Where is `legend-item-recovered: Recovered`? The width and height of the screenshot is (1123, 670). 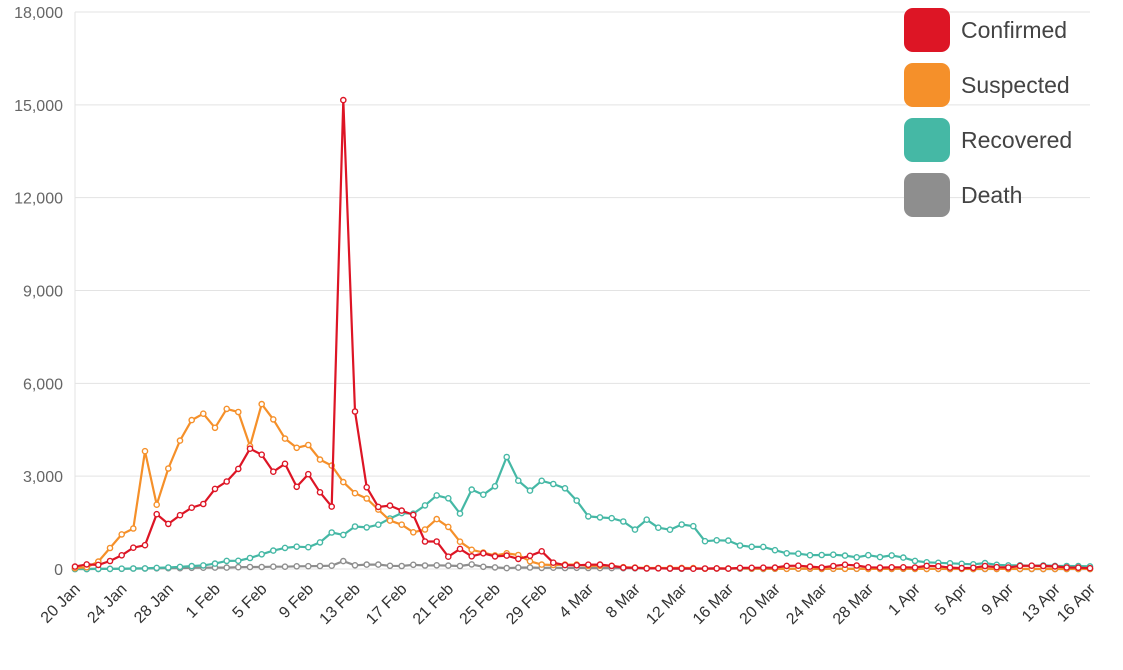 legend-item-recovered: Recovered is located at coordinates (988, 140).